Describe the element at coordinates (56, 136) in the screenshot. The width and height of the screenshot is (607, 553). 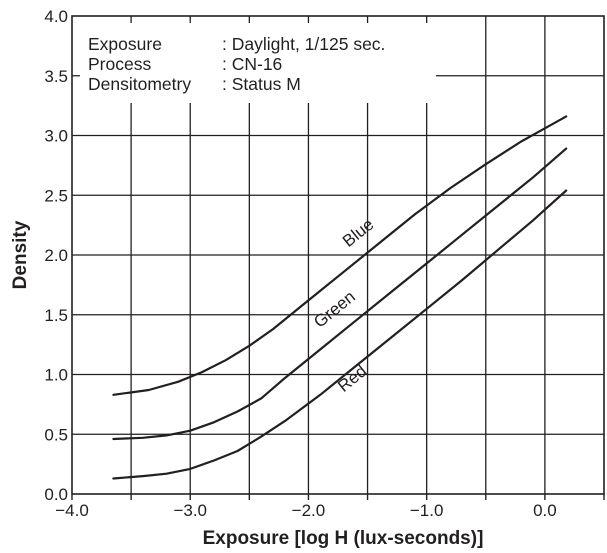
I see `y-tick-label: 3.0` at that location.